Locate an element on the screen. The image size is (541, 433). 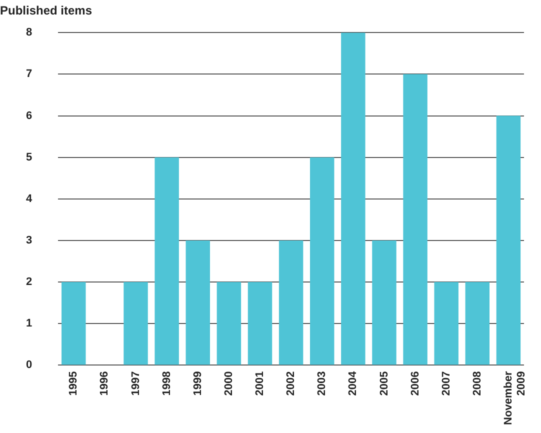
y-tick-label: 7 is located at coordinates (29, 74).